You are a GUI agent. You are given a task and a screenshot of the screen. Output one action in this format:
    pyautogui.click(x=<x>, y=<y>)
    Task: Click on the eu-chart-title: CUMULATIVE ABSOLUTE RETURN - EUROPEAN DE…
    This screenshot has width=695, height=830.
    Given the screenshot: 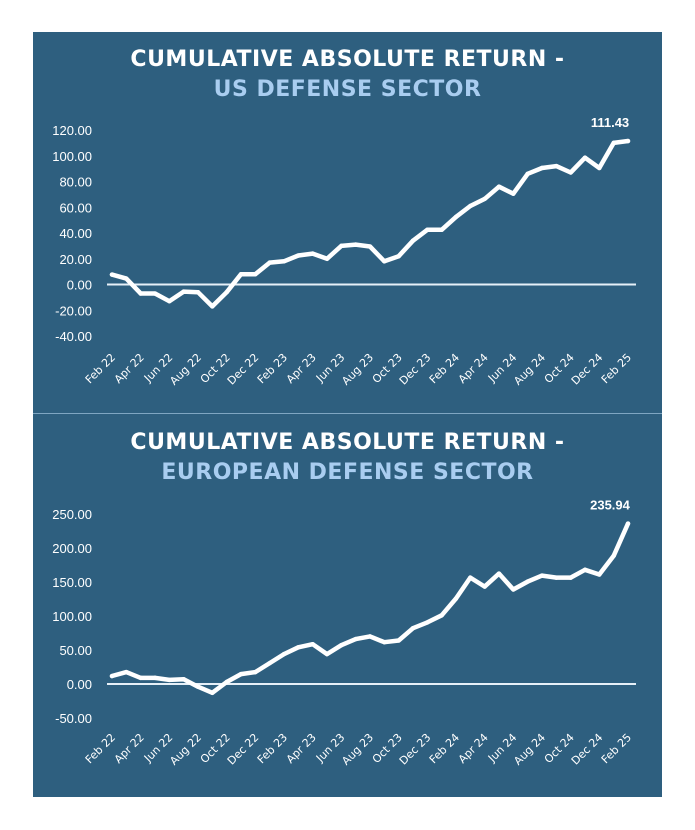 What is the action you would take?
    pyautogui.click(x=347, y=458)
    